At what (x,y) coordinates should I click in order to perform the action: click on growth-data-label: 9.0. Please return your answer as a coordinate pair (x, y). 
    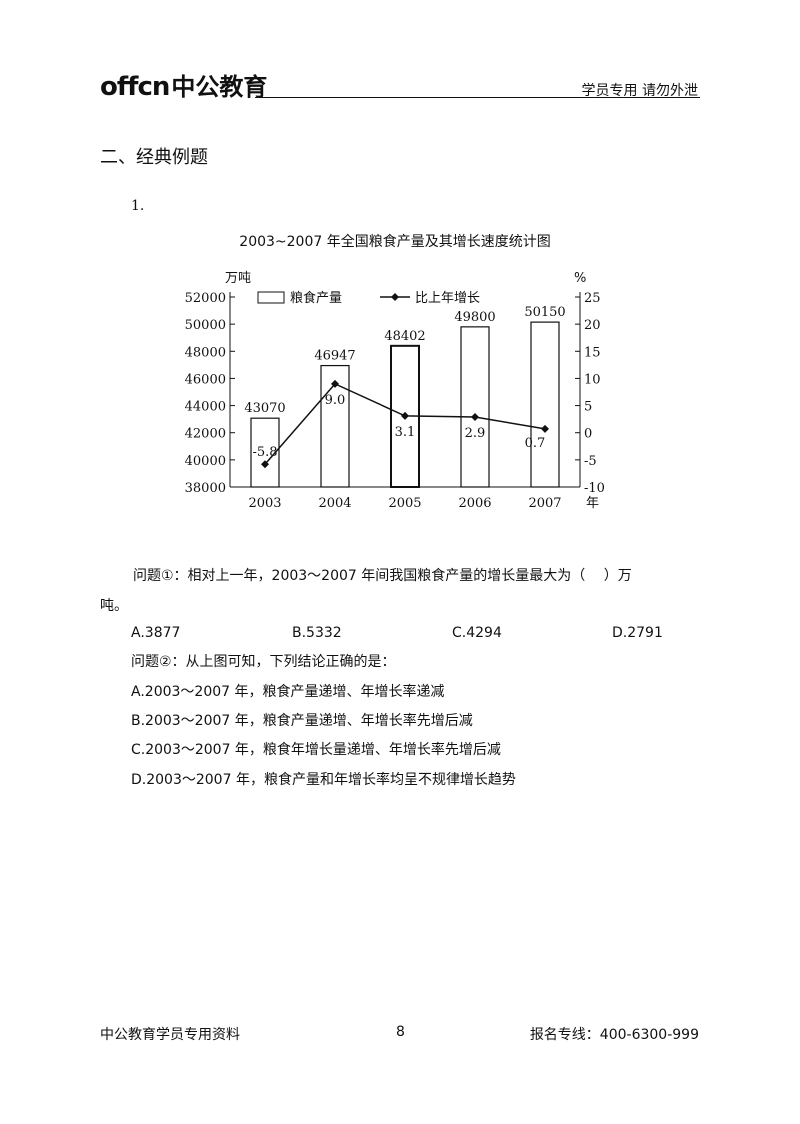
    Looking at the image, I should click on (335, 400).